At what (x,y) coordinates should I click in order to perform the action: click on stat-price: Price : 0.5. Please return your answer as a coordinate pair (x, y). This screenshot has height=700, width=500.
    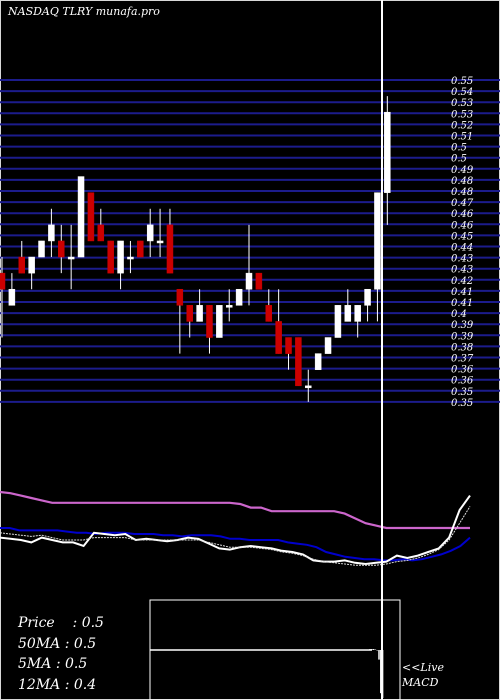
    Looking at the image, I should click on (61, 623).